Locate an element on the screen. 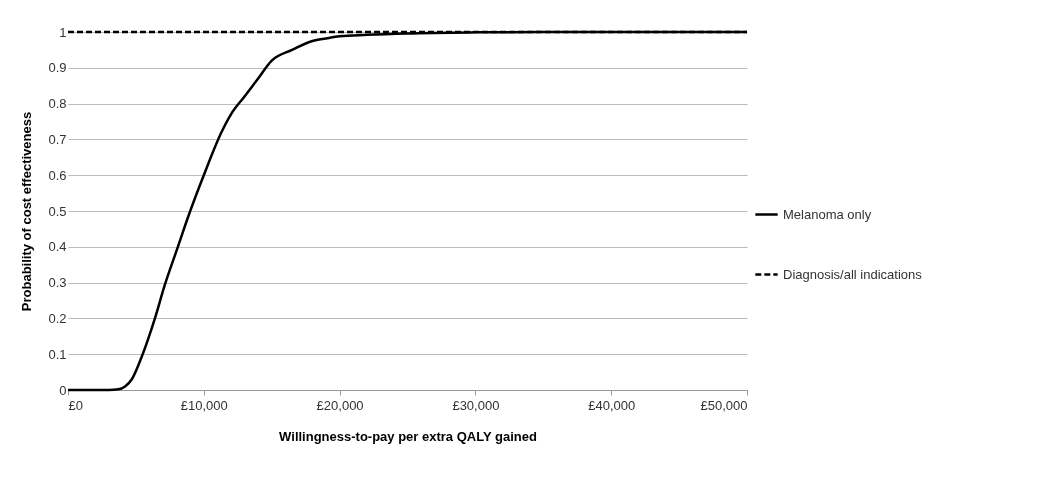  x-tick-label: £0 is located at coordinates (75, 405).